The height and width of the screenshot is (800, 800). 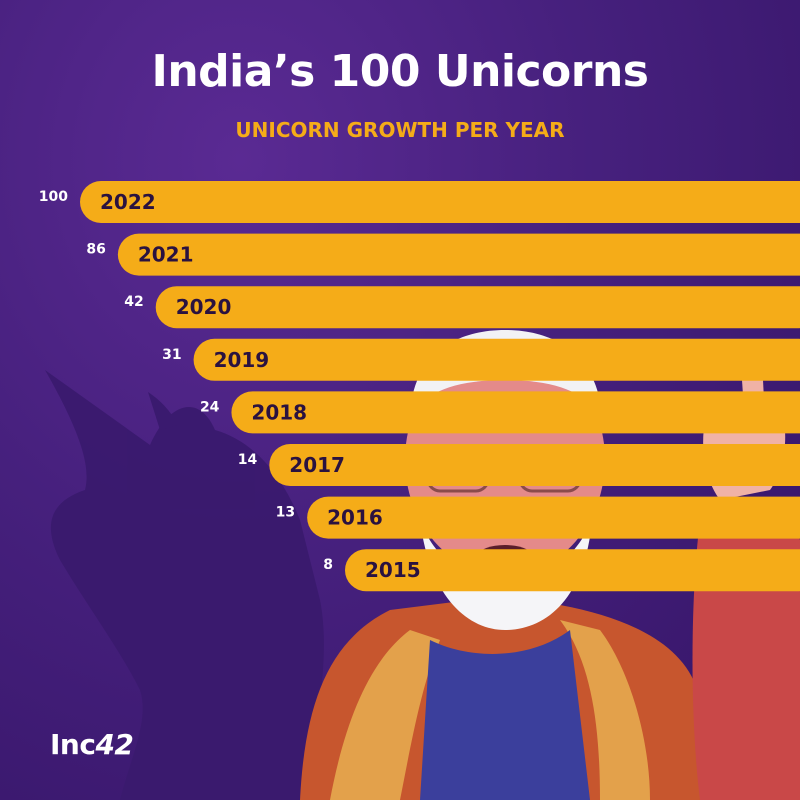 I want to click on category-label: 2018, so click(x=279, y=412).